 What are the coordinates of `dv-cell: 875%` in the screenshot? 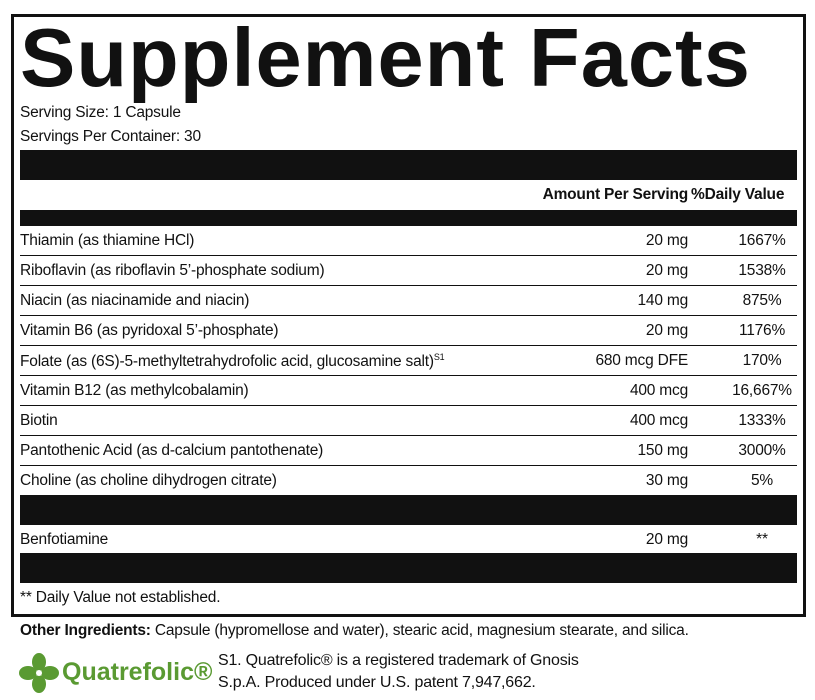 It's located at (762, 300).